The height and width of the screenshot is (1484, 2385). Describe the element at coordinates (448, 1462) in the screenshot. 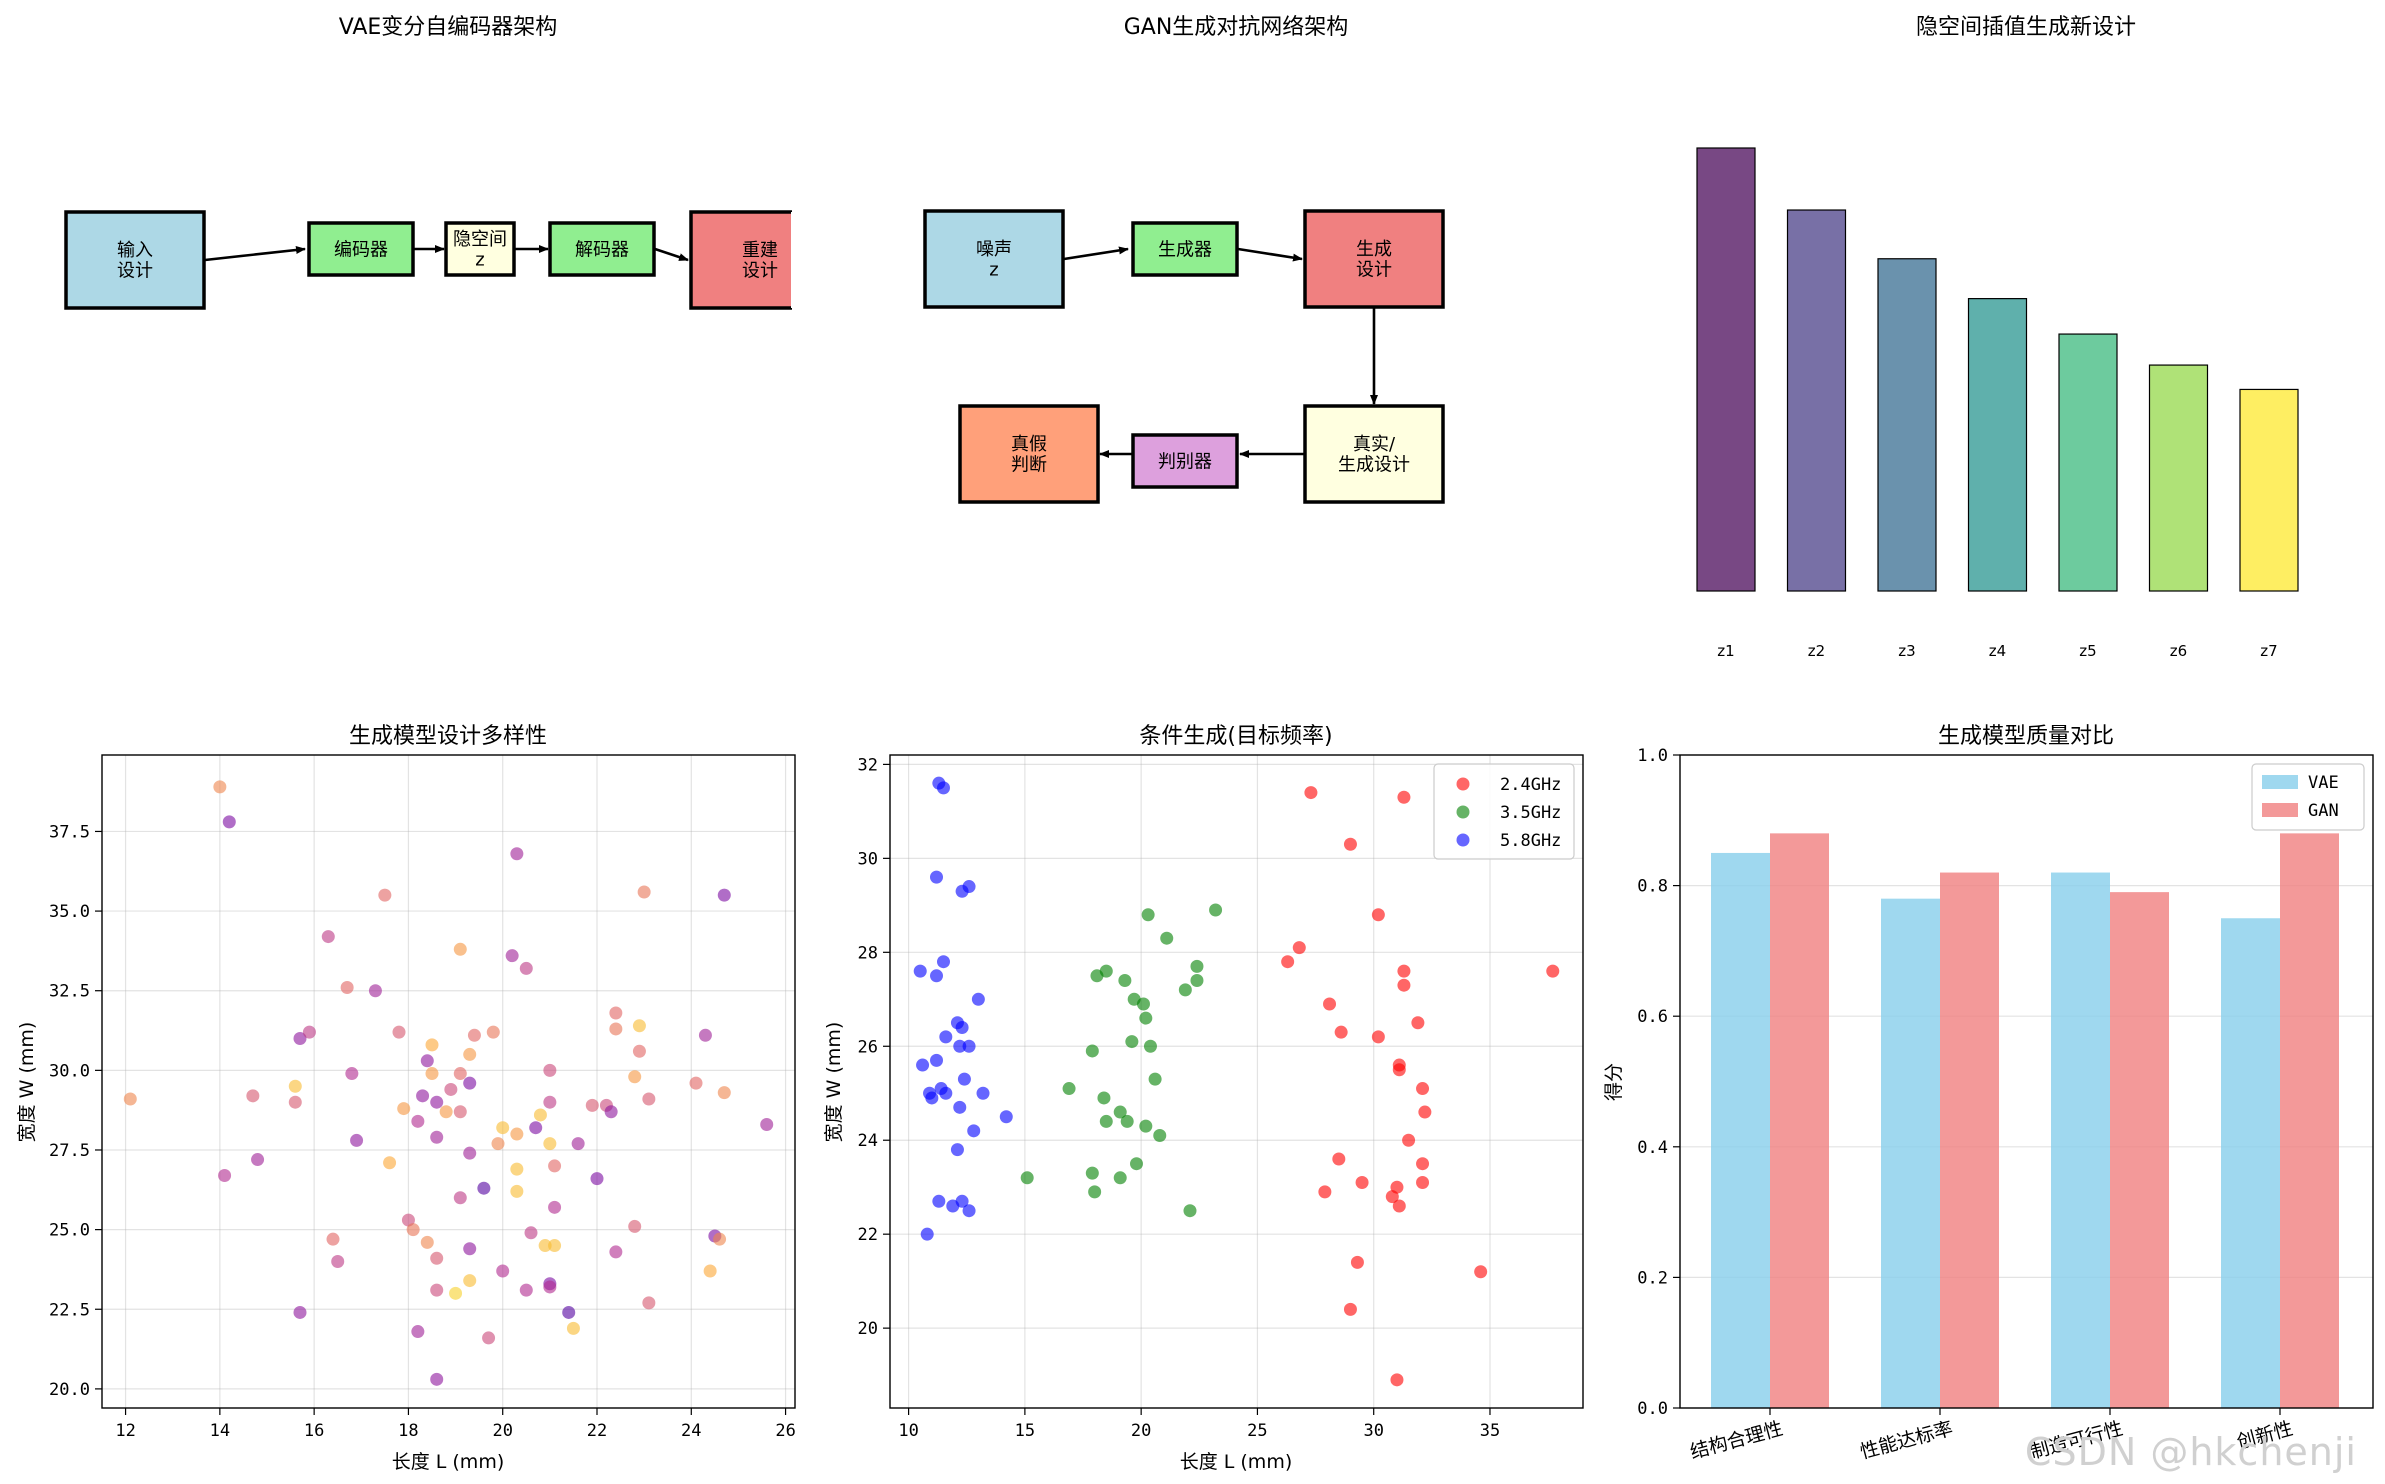

I see `diversity-xlabel: 长度 L (mm)` at that location.